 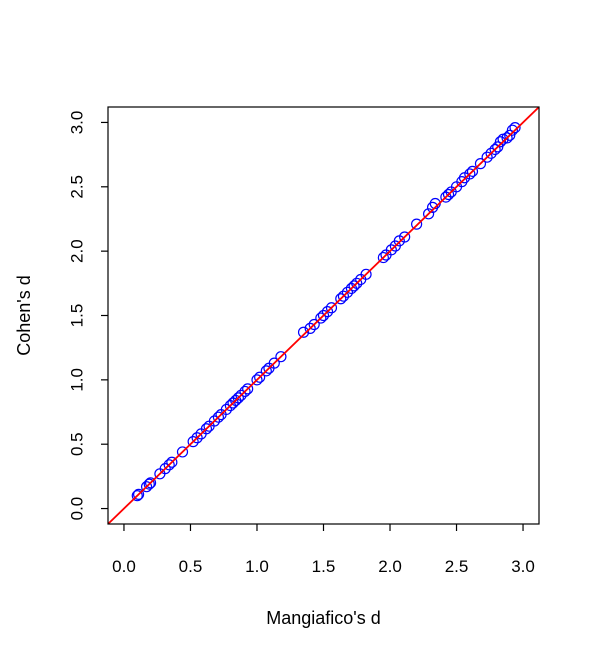 I want to click on y-tick-label: 0.5, so click(x=77, y=444).